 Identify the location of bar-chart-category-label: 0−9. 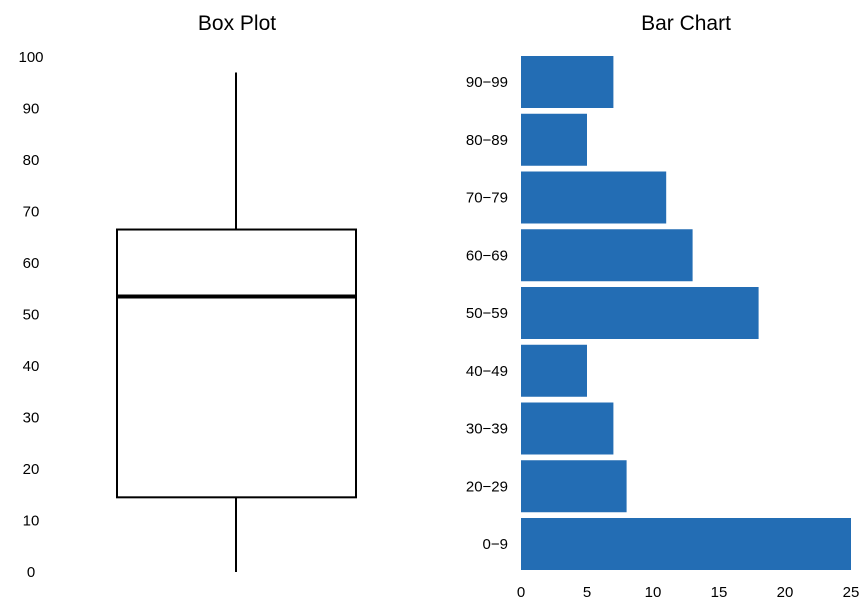
(495, 544).